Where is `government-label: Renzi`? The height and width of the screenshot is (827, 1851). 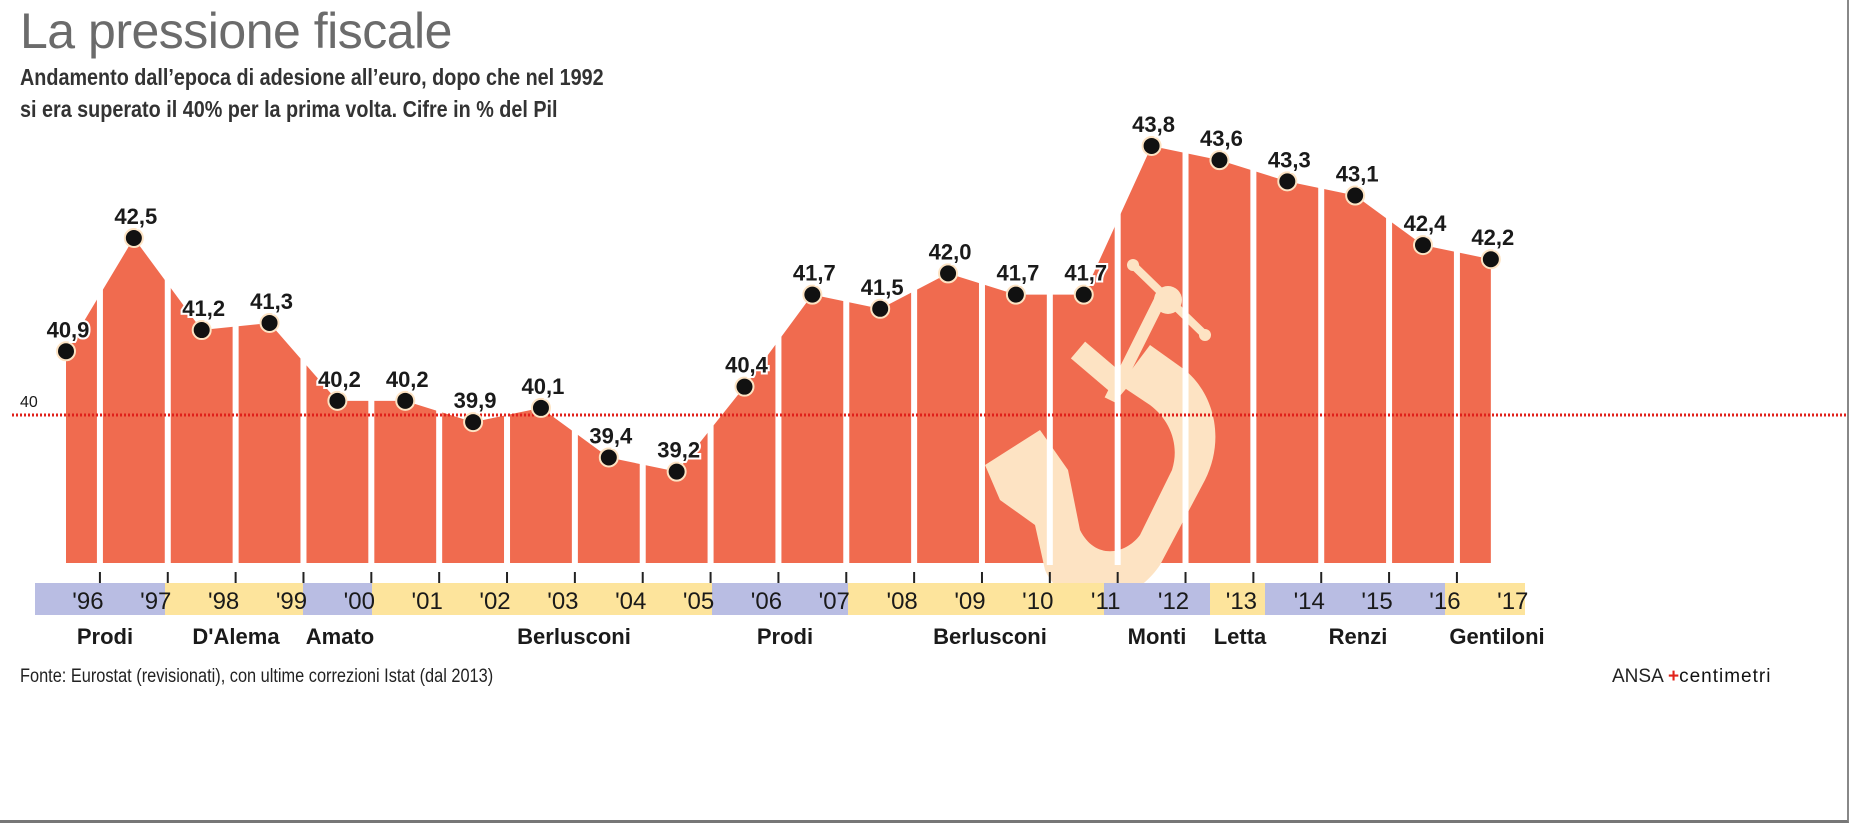
government-label: Renzi is located at coordinates (1358, 636).